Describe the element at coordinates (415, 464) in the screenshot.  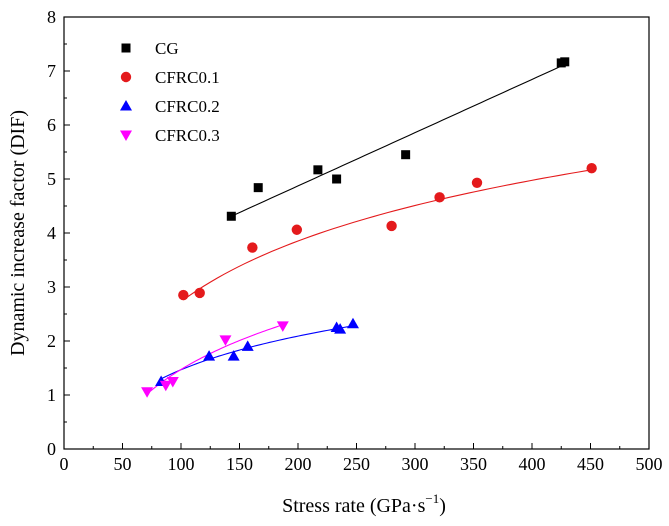
I see `x-tick-label: 300` at that location.